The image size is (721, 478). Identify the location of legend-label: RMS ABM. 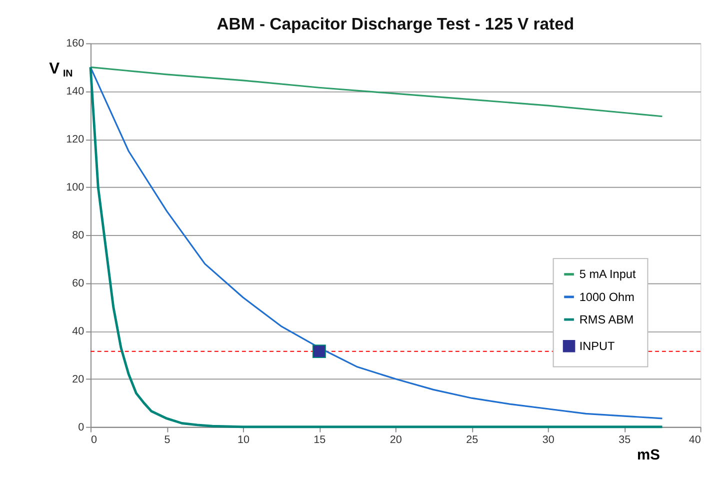
(606, 319).